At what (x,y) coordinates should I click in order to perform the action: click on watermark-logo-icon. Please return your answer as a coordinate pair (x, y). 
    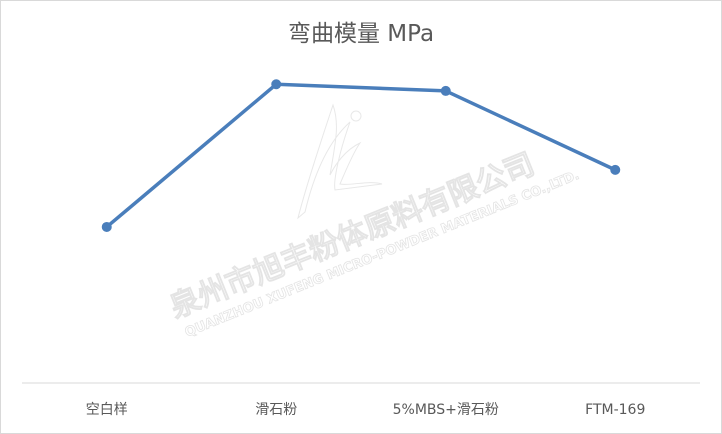
    Looking at the image, I should click on (340, 161).